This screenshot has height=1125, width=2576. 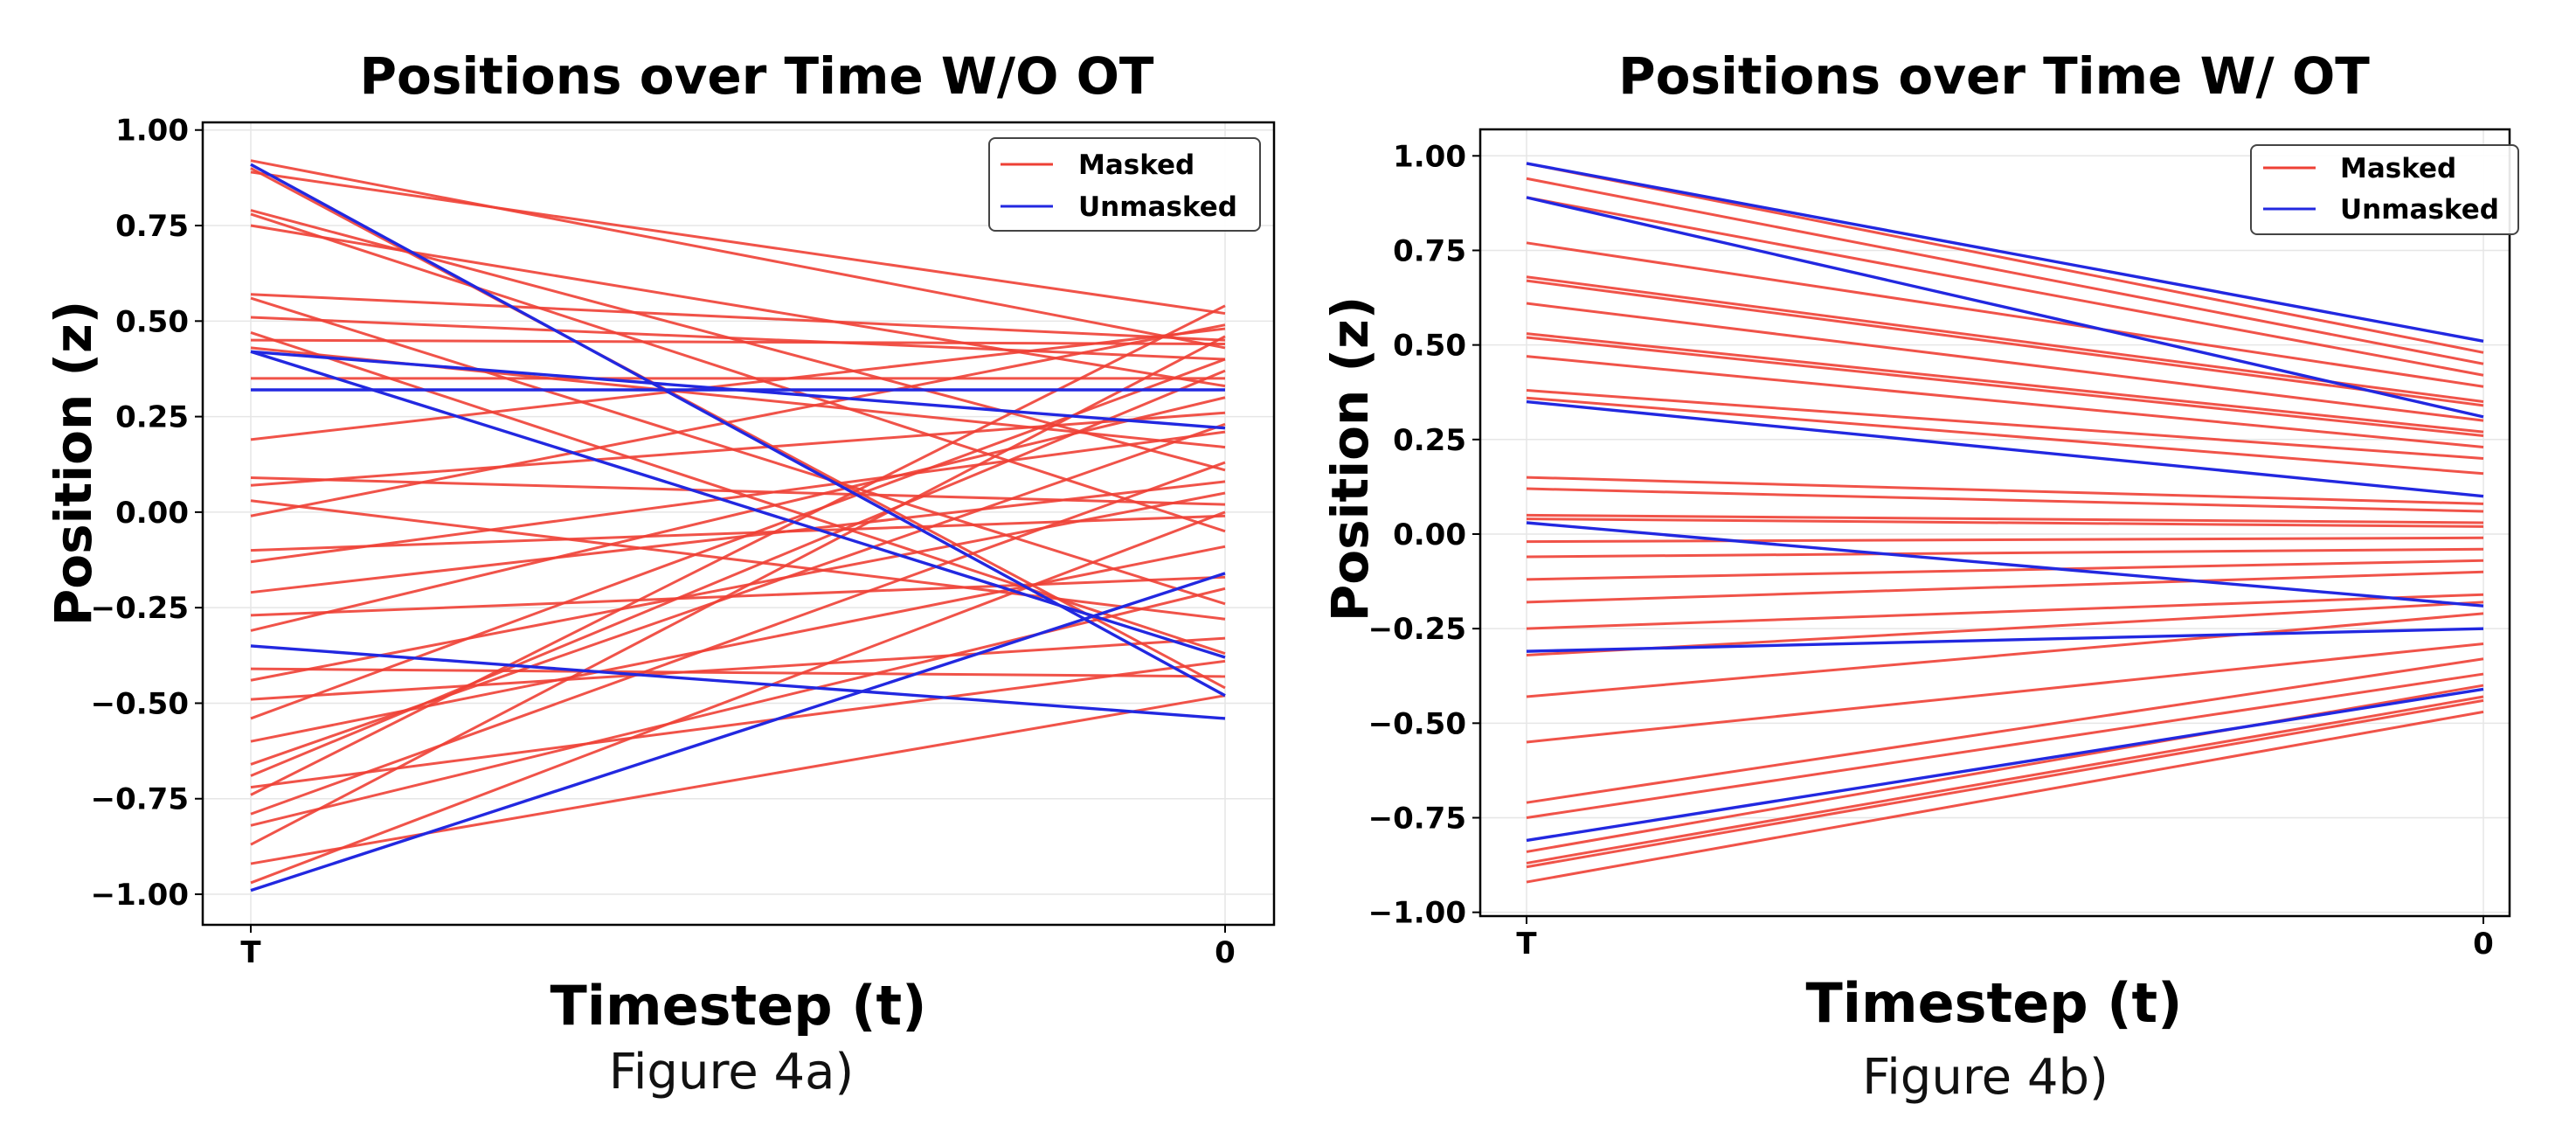 What do you see at coordinates (732, 1072) in the screenshot?
I see `figure-caption: Figure 4a)` at bounding box center [732, 1072].